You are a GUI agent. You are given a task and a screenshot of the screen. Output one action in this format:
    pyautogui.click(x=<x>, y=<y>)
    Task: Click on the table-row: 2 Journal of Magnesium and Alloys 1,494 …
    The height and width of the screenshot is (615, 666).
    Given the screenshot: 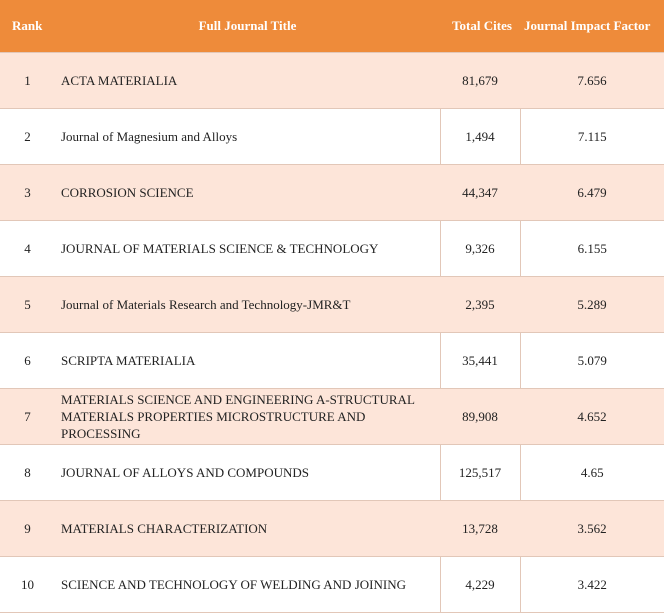 What is the action you would take?
    pyautogui.click(x=332, y=136)
    